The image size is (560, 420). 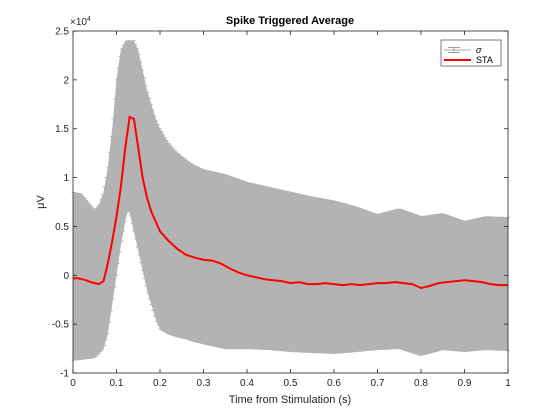 What do you see at coordinates (457, 50) in the screenshot?
I see `legend-sigma-swatch` at bounding box center [457, 50].